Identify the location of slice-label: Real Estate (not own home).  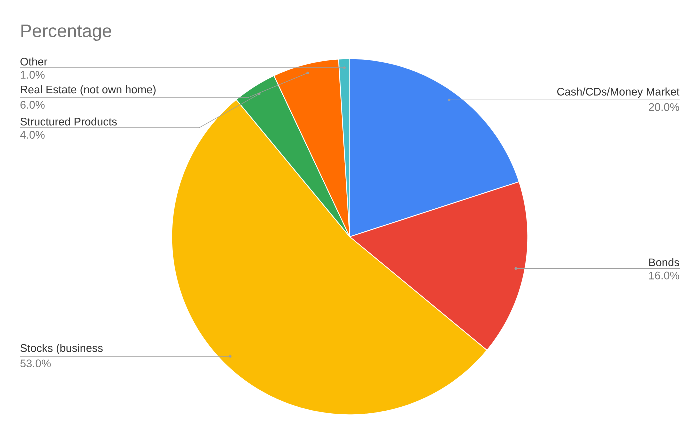
(88, 91).